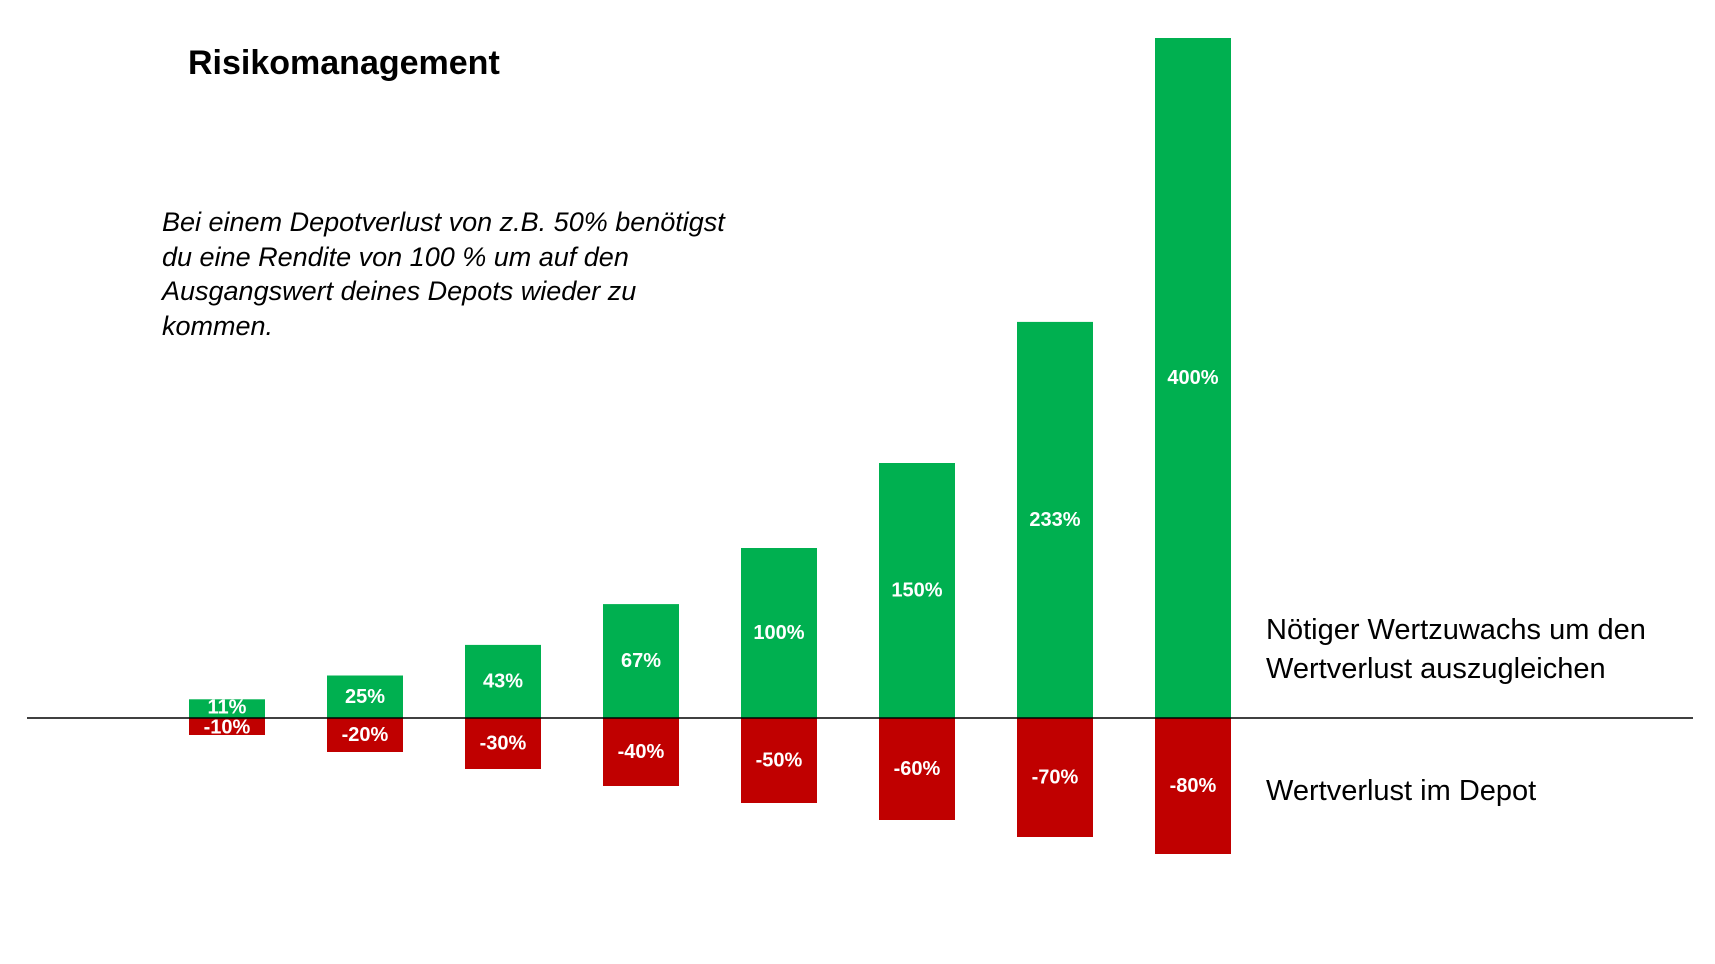  Describe the element at coordinates (395, 256) in the screenshot. I see `explanation-line: du eine Rendite von 100 % um auf den` at that location.